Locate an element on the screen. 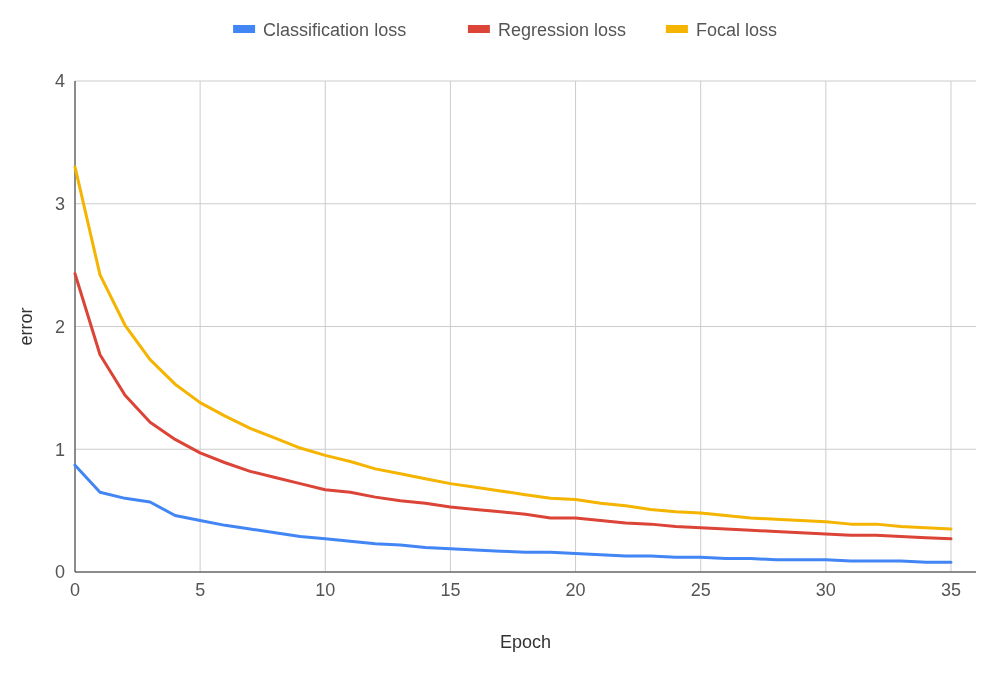  y-tick-label: 1 is located at coordinates (59, 449).